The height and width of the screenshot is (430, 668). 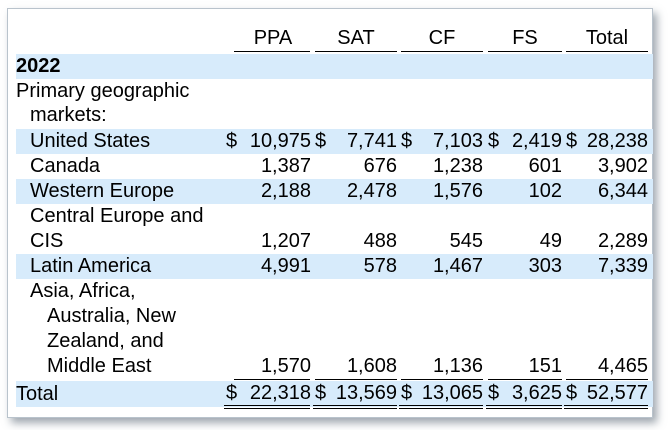 What do you see at coordinates (607, 51) in the screenshot?
I see `header-underline-total` at bounding box center [607, 51].